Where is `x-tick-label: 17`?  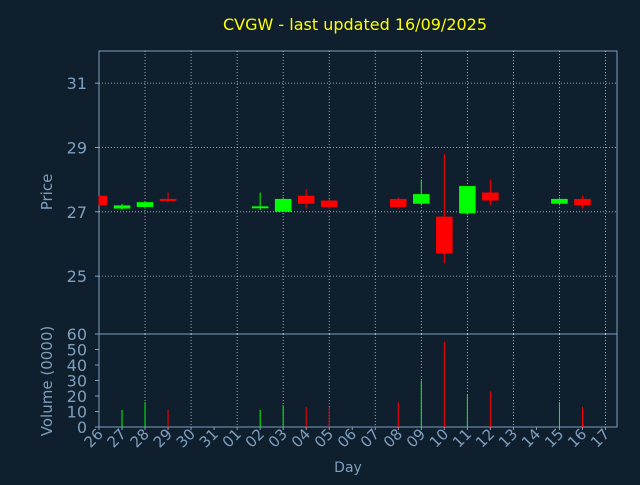
x-tick-label: 17 is located at coordinates (600, 438).